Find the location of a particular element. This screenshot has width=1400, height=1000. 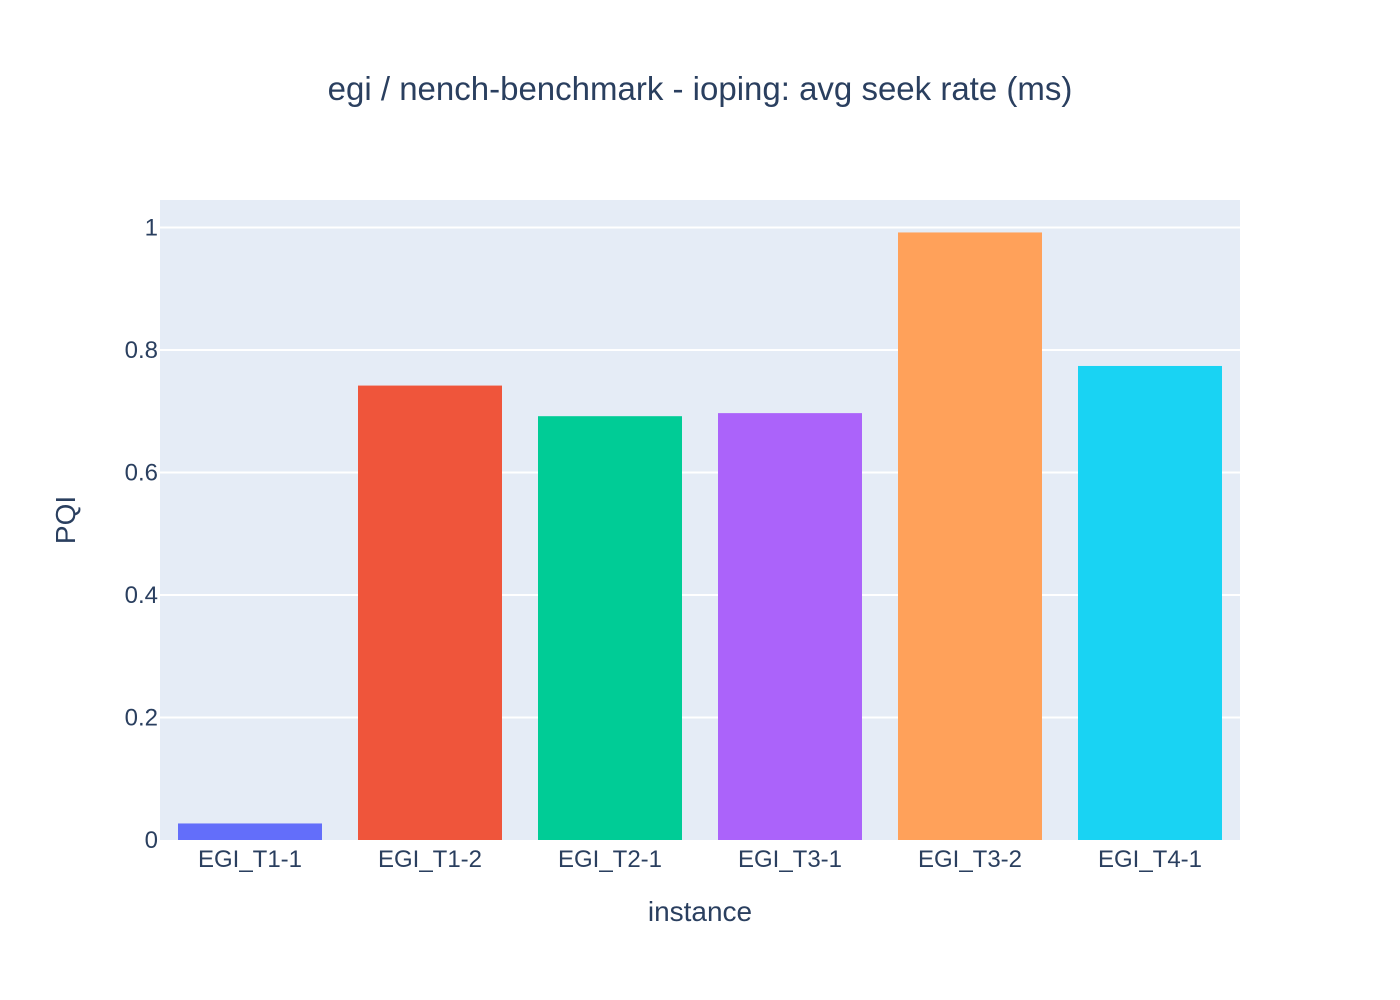

x-tick-label: EGI_T1-2 is located at coordinates (430, 859).